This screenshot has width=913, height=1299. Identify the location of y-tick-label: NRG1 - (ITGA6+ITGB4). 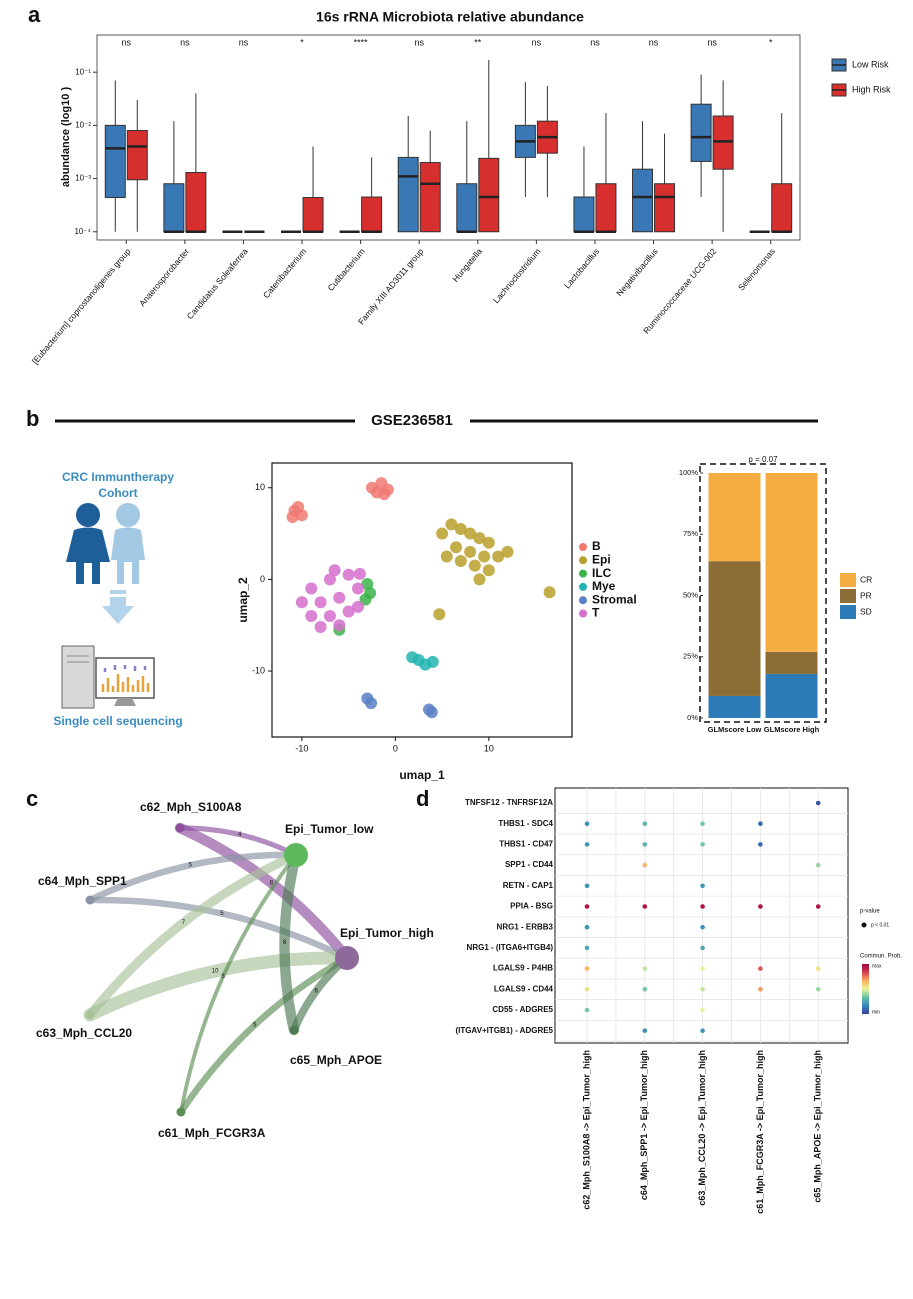
(510, 947).